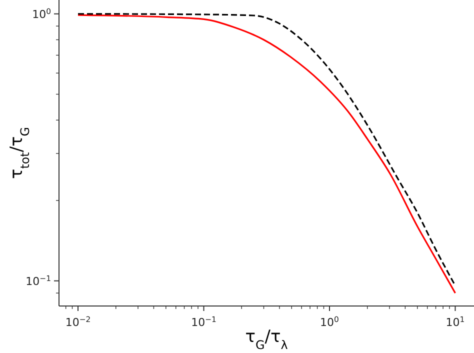  What do you see at coordinates (455, 321) in the screenshot?
I see `x-tick-label: 10$^{1}$` at bounding box center [455, 321].